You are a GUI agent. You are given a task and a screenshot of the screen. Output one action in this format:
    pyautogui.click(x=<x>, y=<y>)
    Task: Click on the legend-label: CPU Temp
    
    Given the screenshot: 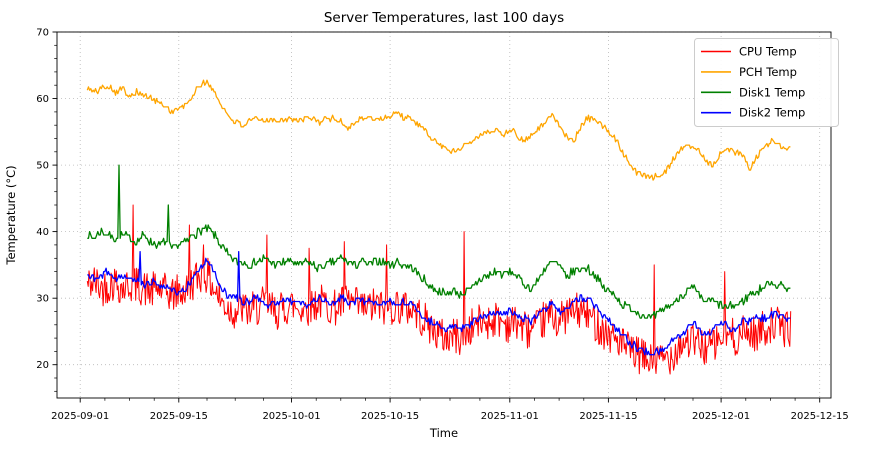 What is the action you would take?
    pyautogui.click(x=768, y=52)
    